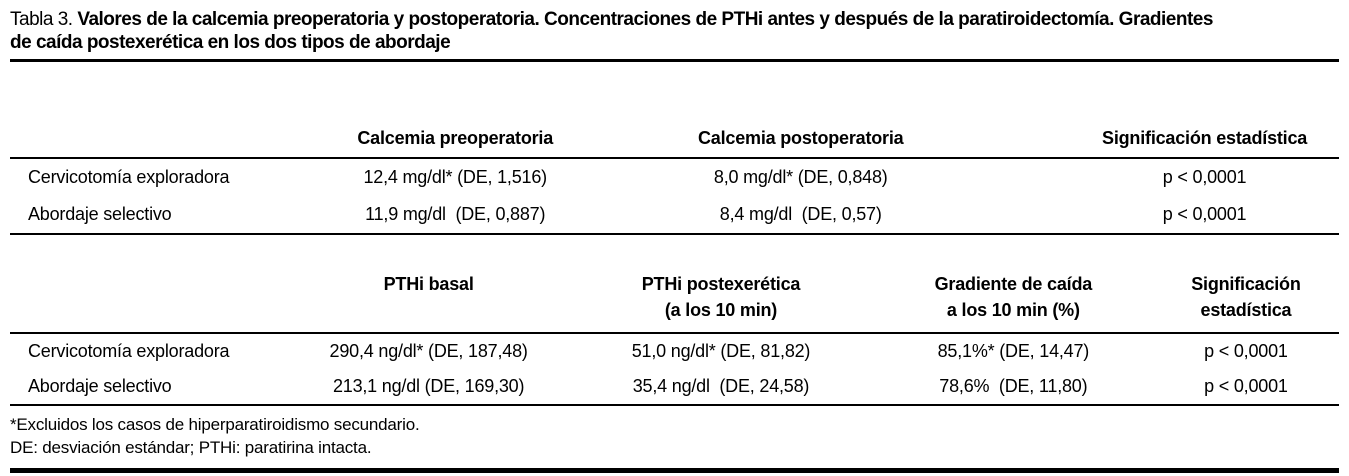 Image resolution: width=1349 pixels, height=476 pixels. I want to click on cell-calcemia-postoperatoria: 8,4 mg/dl (DE, 0,57), so click(800, 214).